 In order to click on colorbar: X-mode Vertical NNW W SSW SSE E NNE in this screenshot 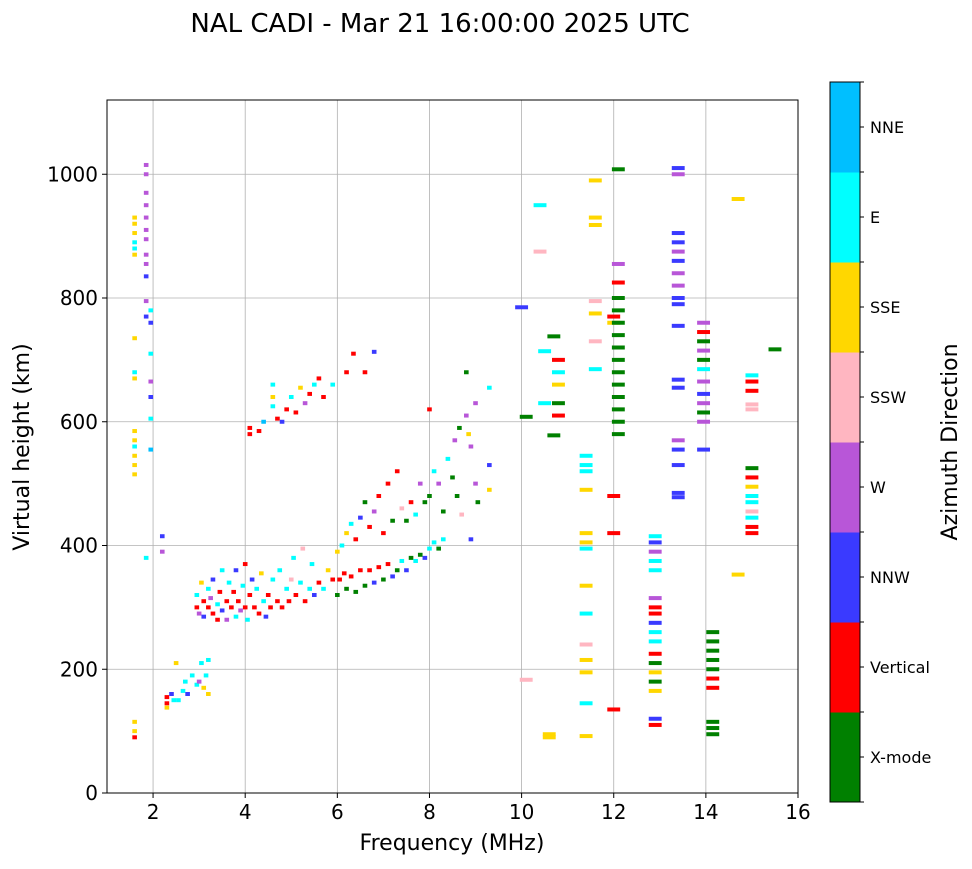, I will do `click(880, 442)`.